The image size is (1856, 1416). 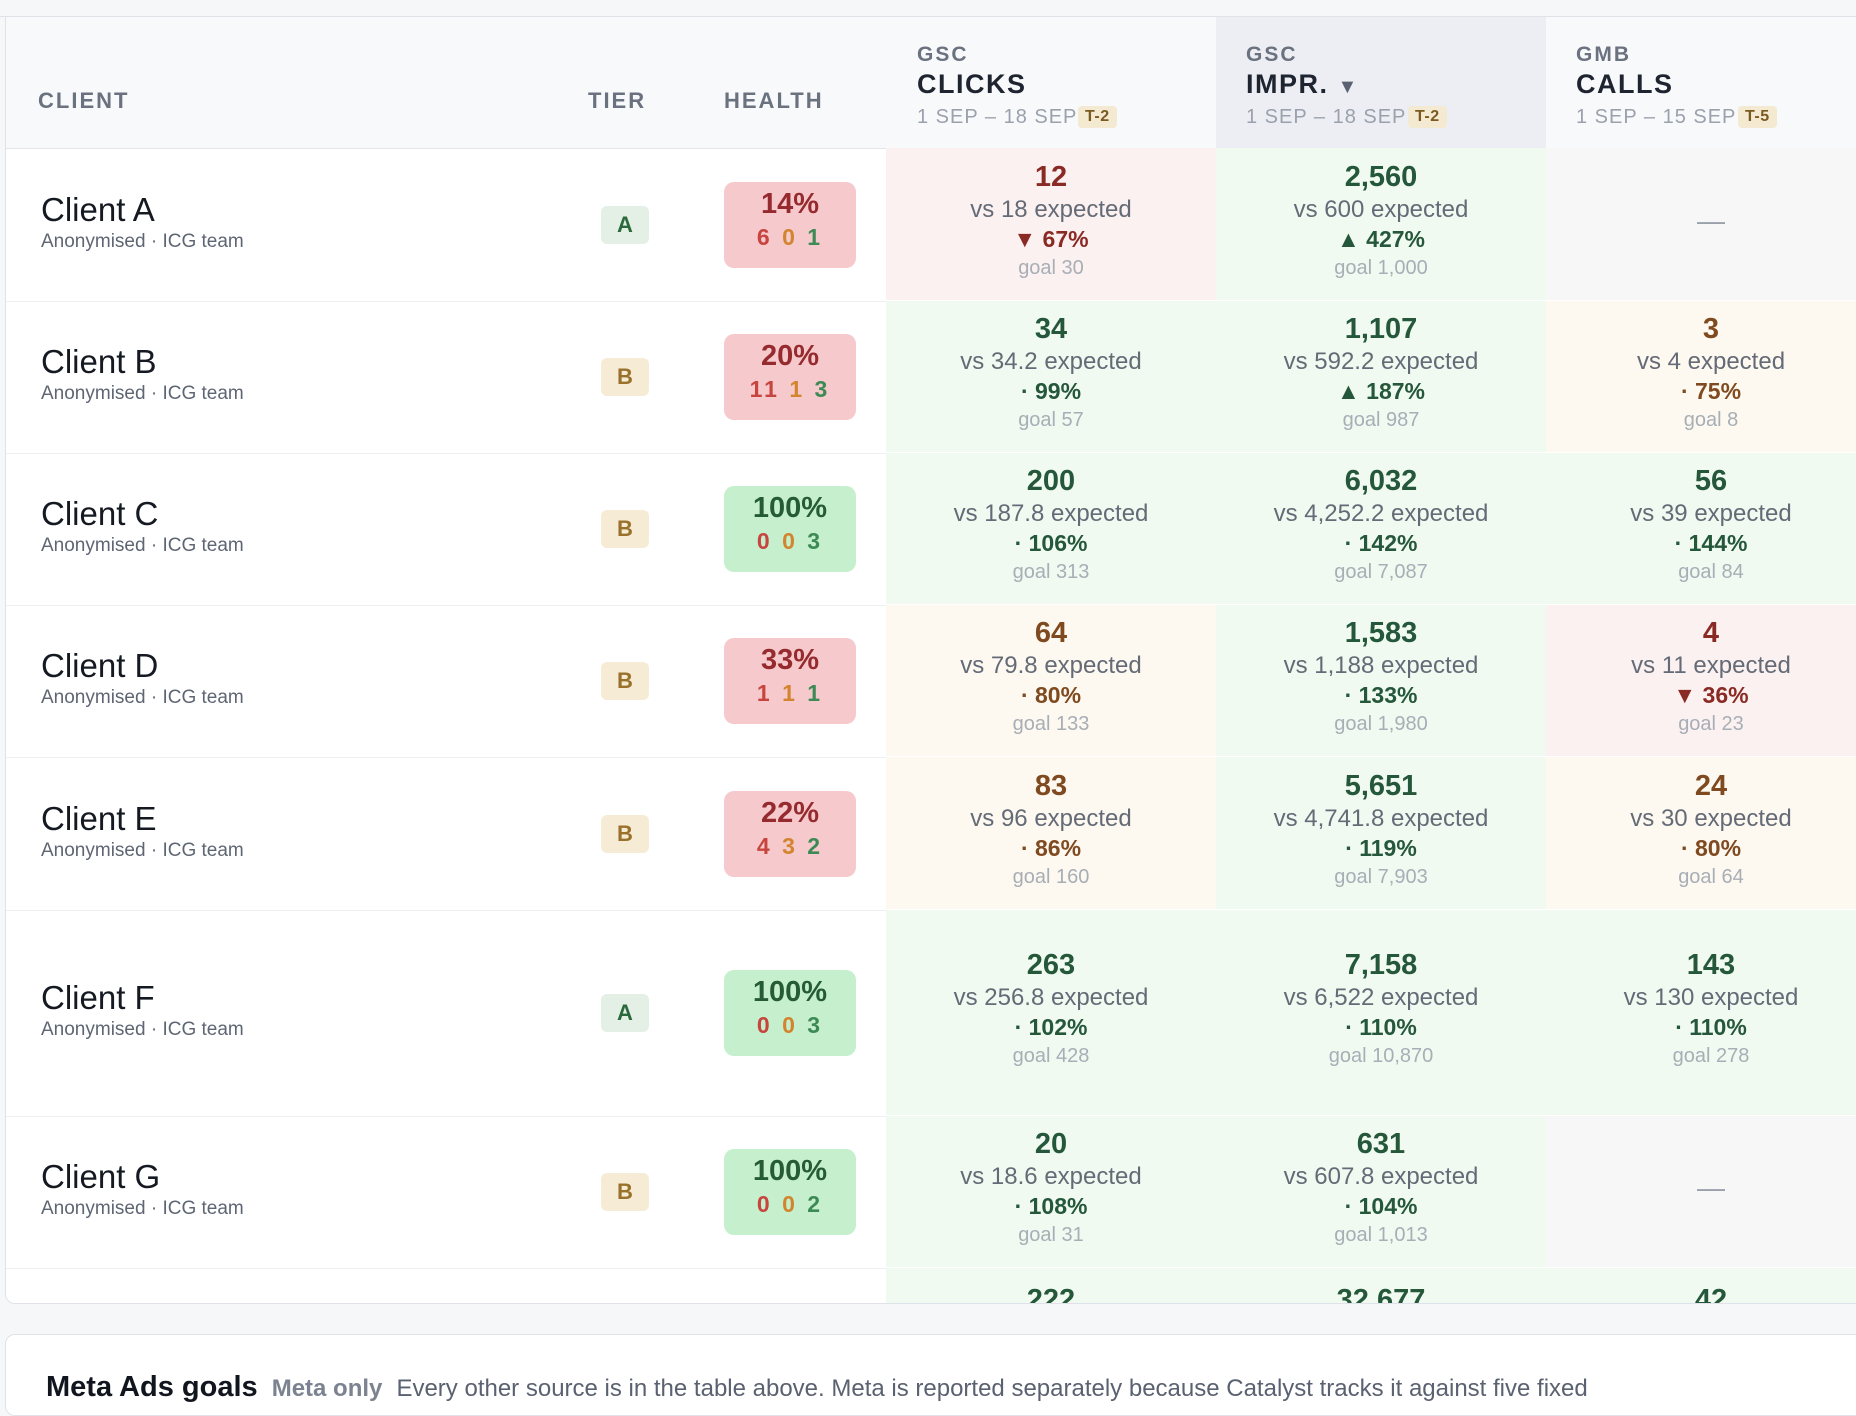 What do you see at coordinates (1701, 376) in the screenshot?
I see `cell-gmb-calls: 3 vs 4 expected · 75% goal 8` at bounding box center [1701, 376].